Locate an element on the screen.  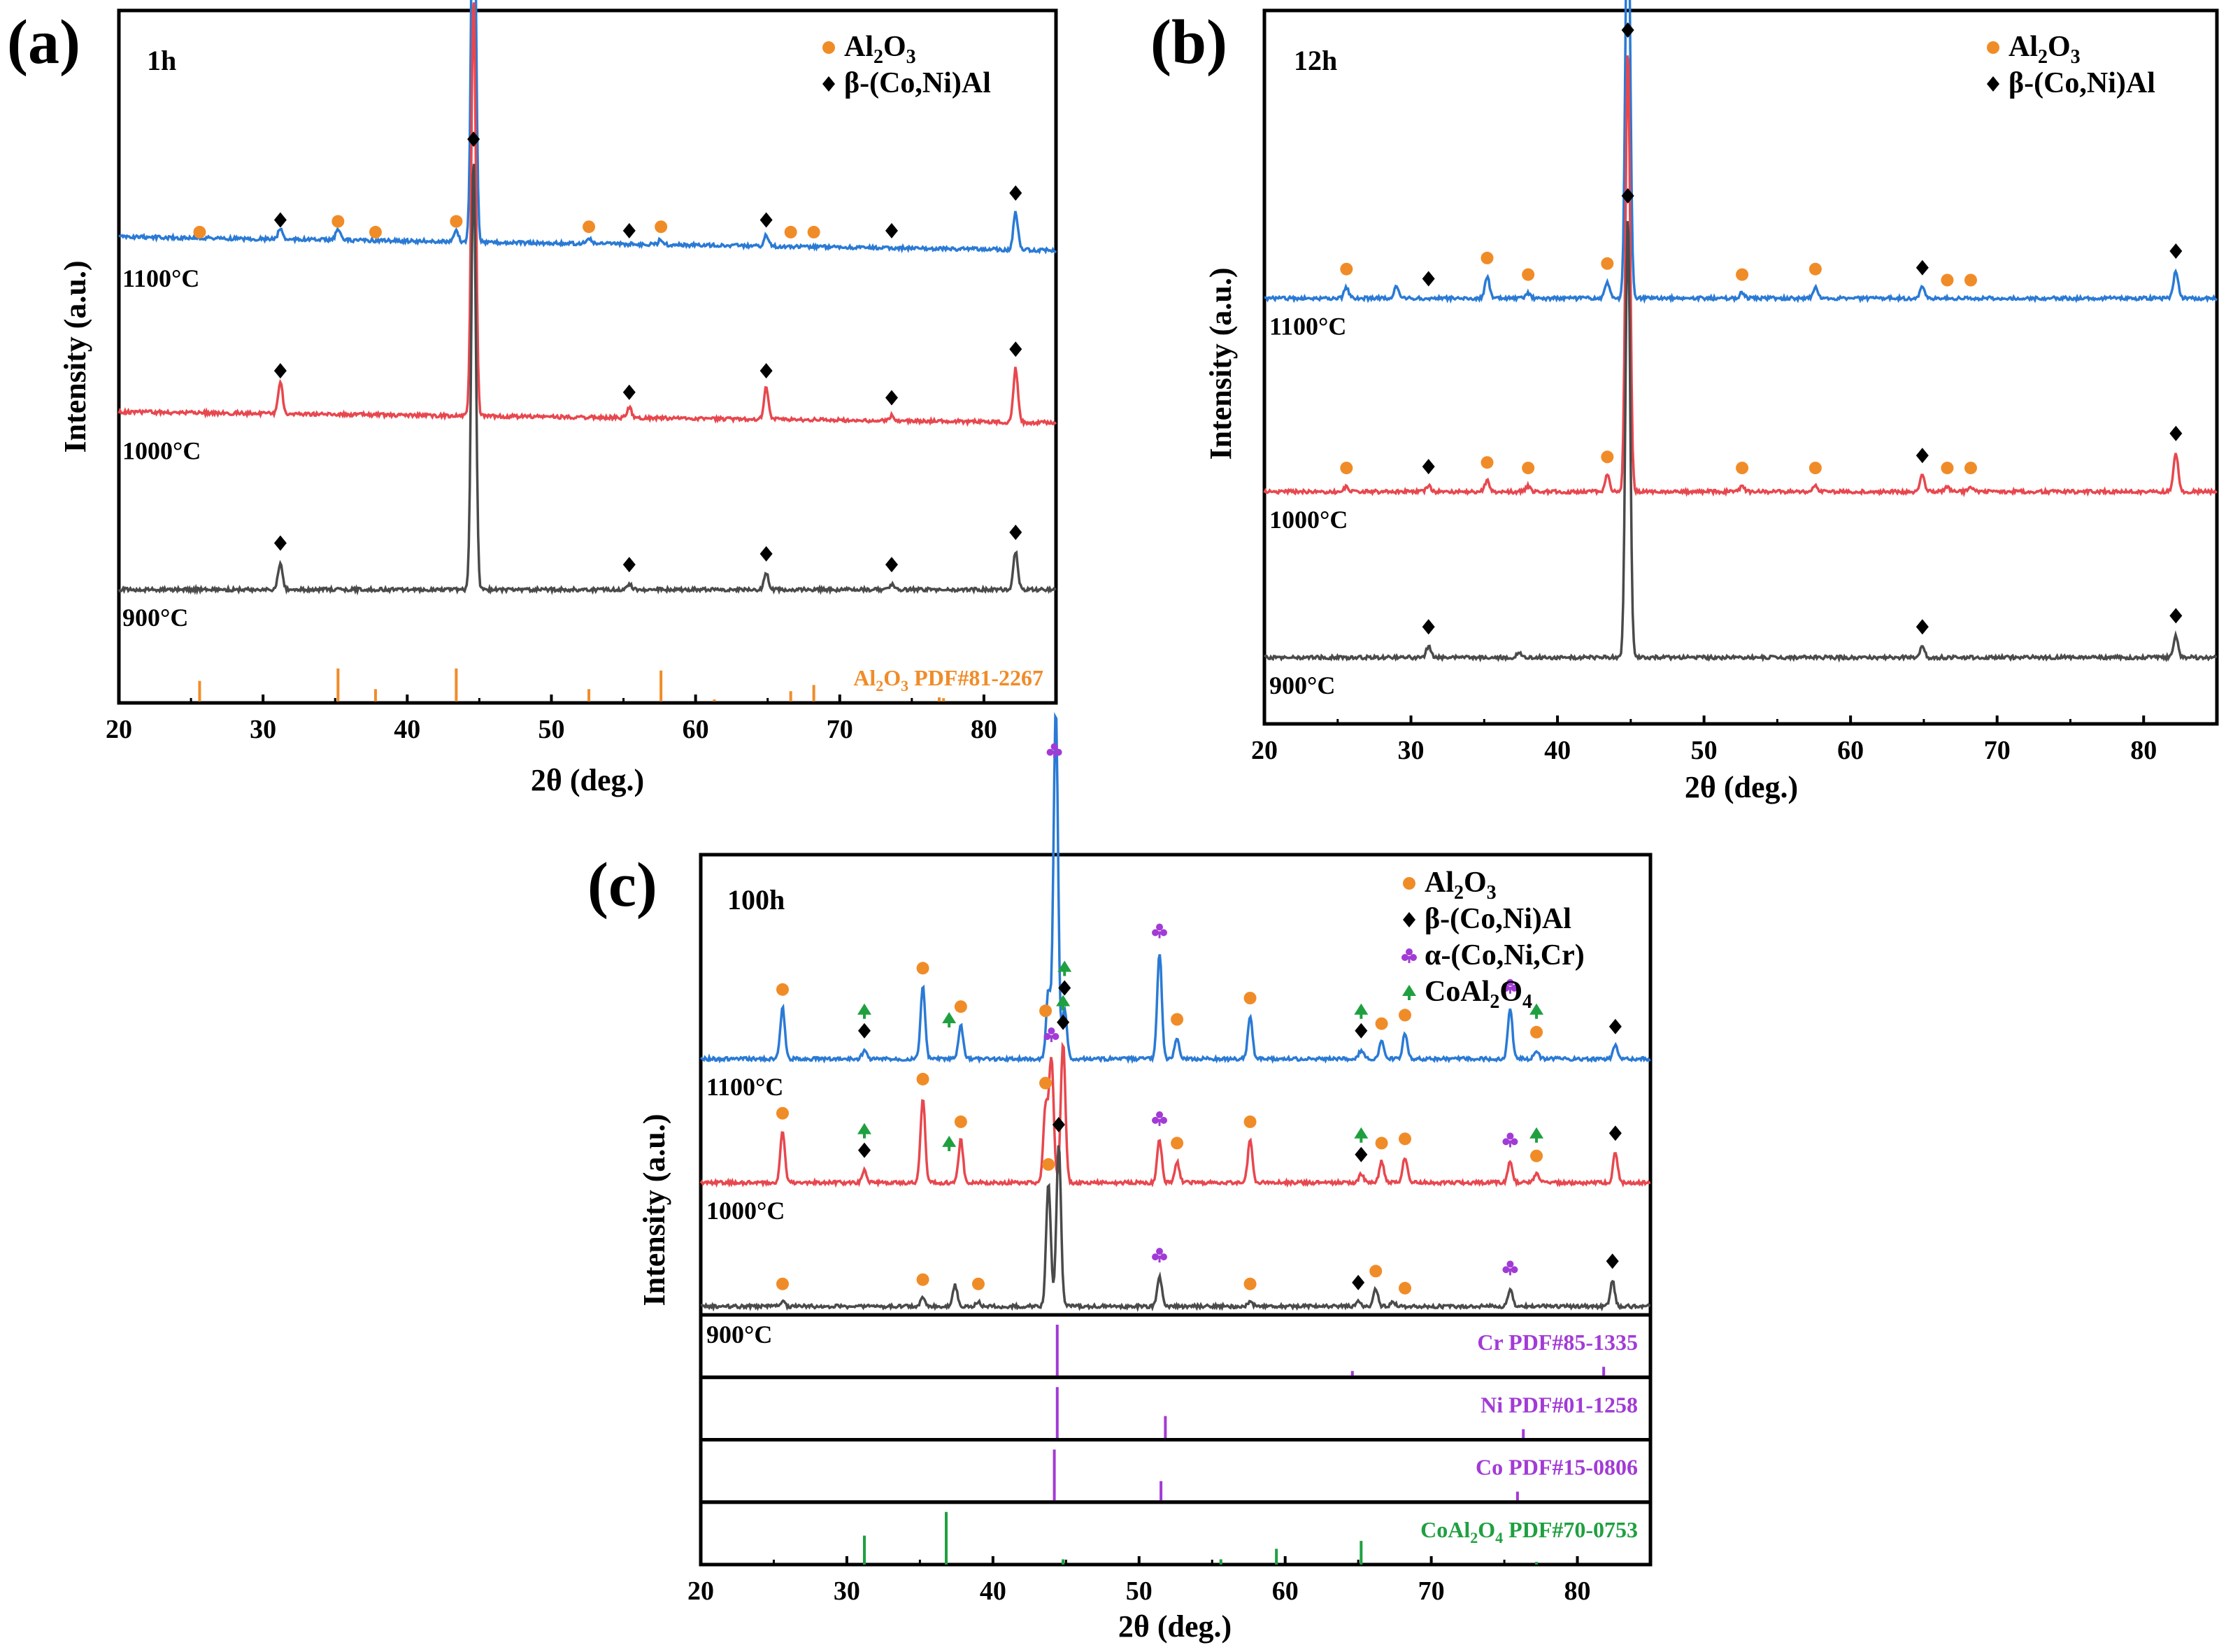
time-label: 100h is located at coordinates (756, 900).